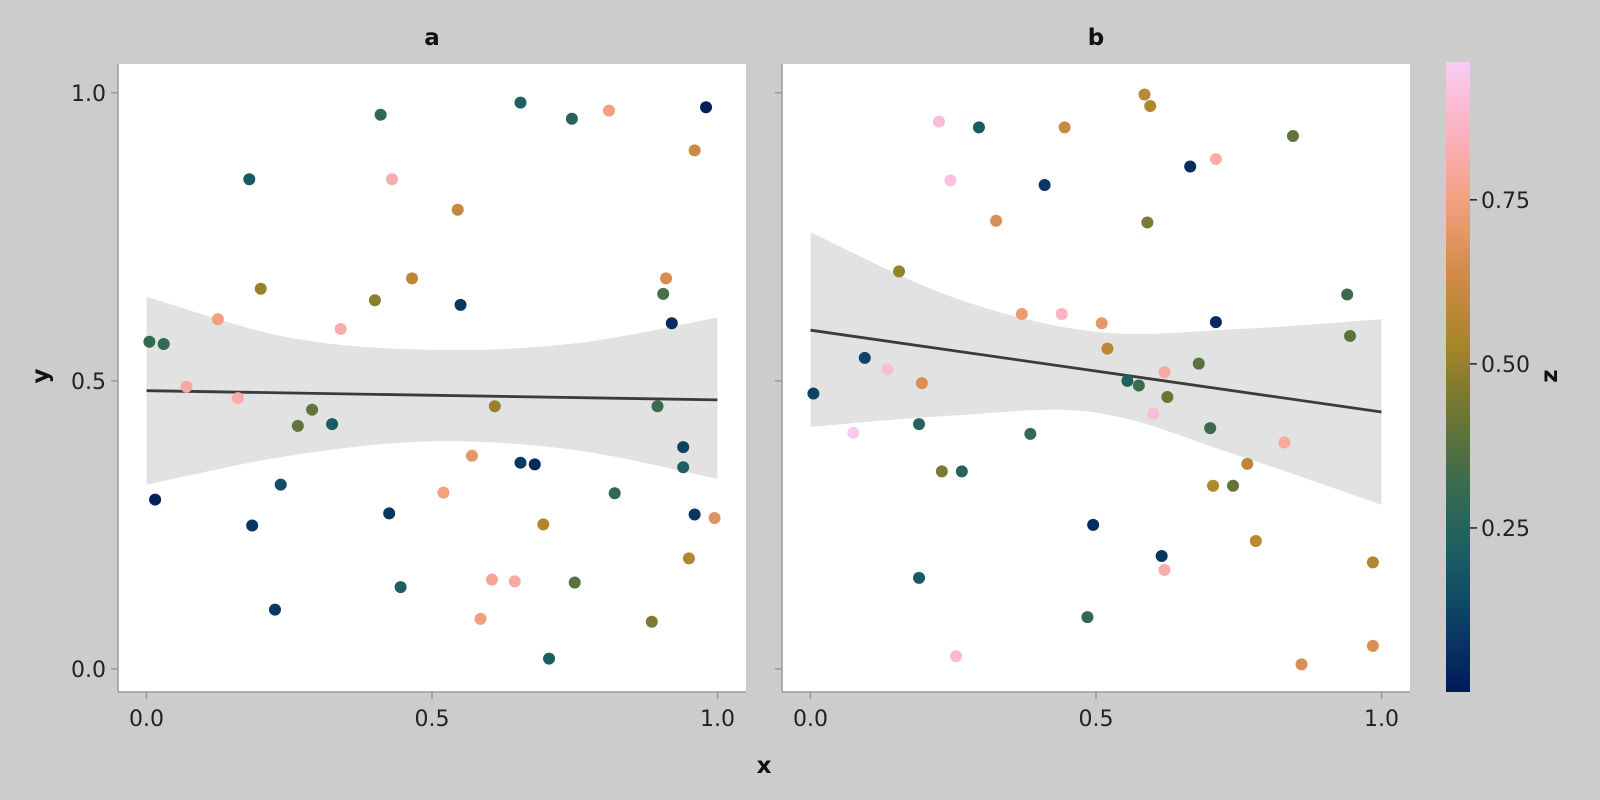 The height and width of the screenshot is (800, 1600). I want to click on panel-b-title: b, so click(1096, 38).